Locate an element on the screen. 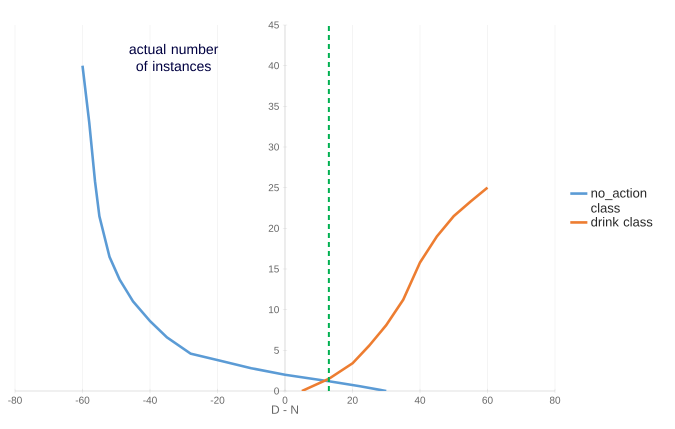 The width and height of the screenshot is (675, 429). x-tick-label: -60 is located at coordinates (83, 400).